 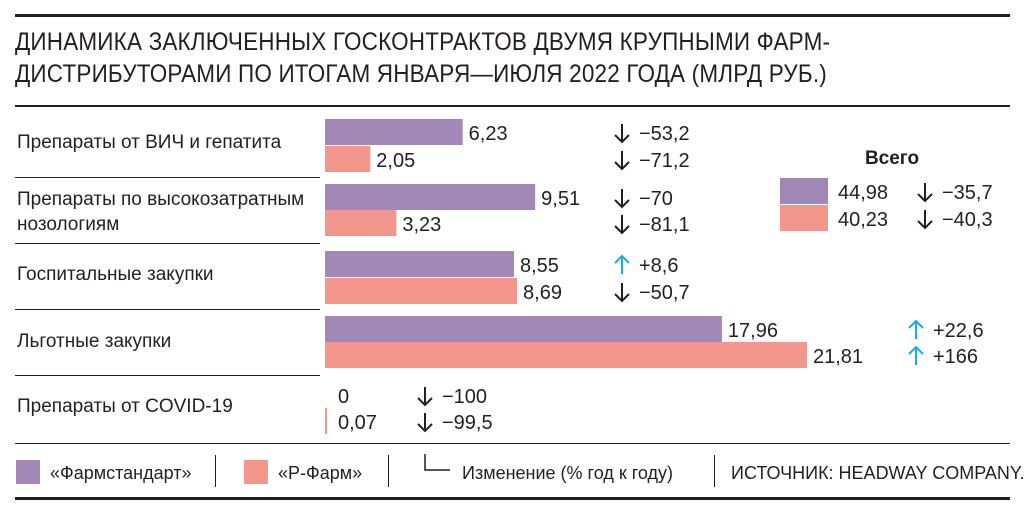 What do you see at coordinates (512, 15) in the screenshot?
I see `top-rule` at bounding box center [512, 15].